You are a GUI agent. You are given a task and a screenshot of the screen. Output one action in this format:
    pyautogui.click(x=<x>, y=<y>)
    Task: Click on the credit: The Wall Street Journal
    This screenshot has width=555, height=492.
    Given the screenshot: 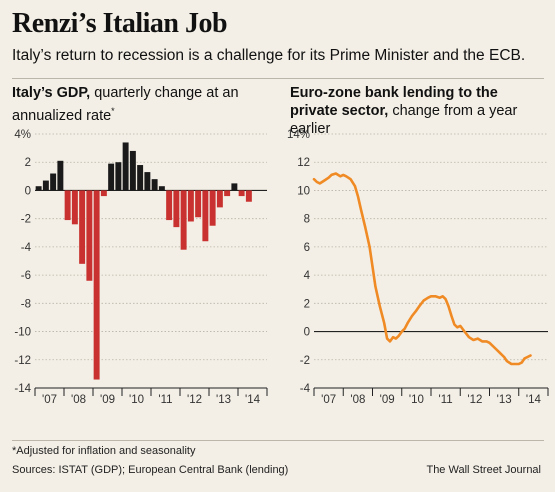 What is the action you would take?
    pyautogui.click(x=483, y=470)
    